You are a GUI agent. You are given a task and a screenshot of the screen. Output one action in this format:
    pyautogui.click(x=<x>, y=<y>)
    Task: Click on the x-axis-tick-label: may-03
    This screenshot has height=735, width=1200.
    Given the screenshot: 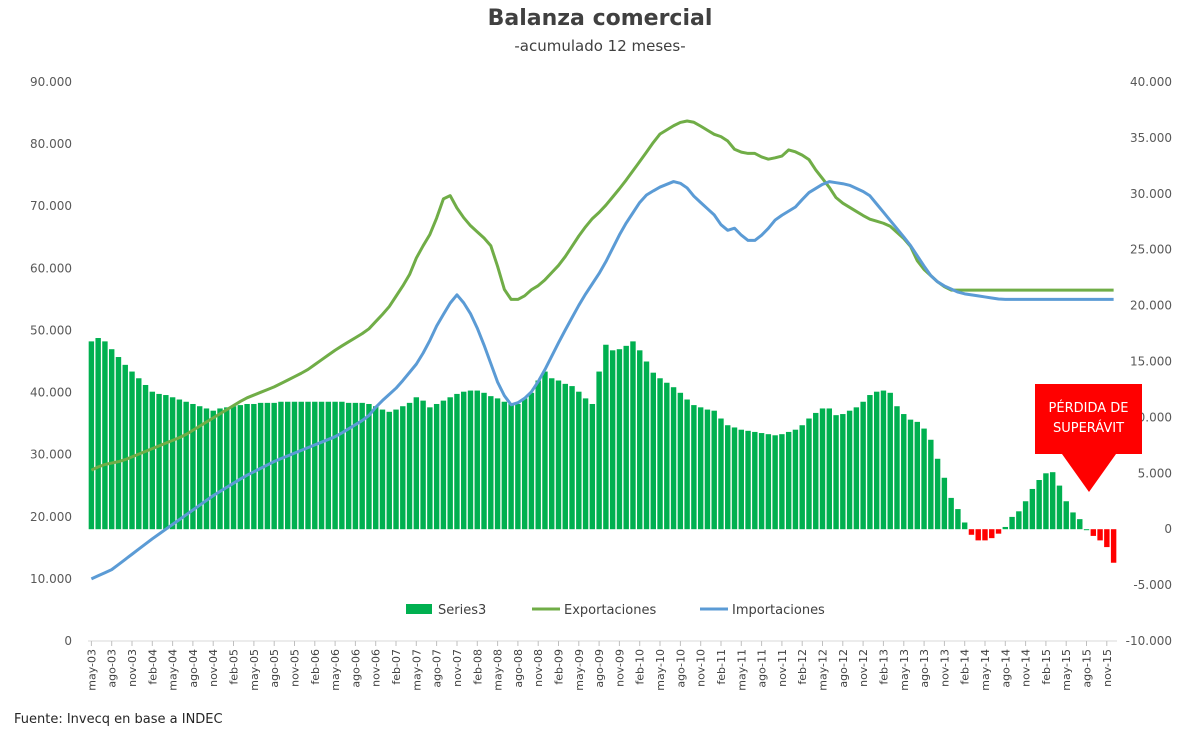 What is the action you would take?
    pyautogui.click(x=91, y=670)
    